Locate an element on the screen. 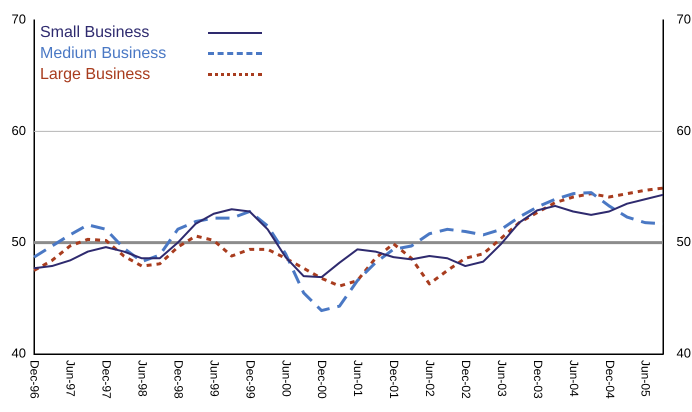 This screenshot has width=692, height=412. y-tick-label: 60 is located at coordinates (19, 130).